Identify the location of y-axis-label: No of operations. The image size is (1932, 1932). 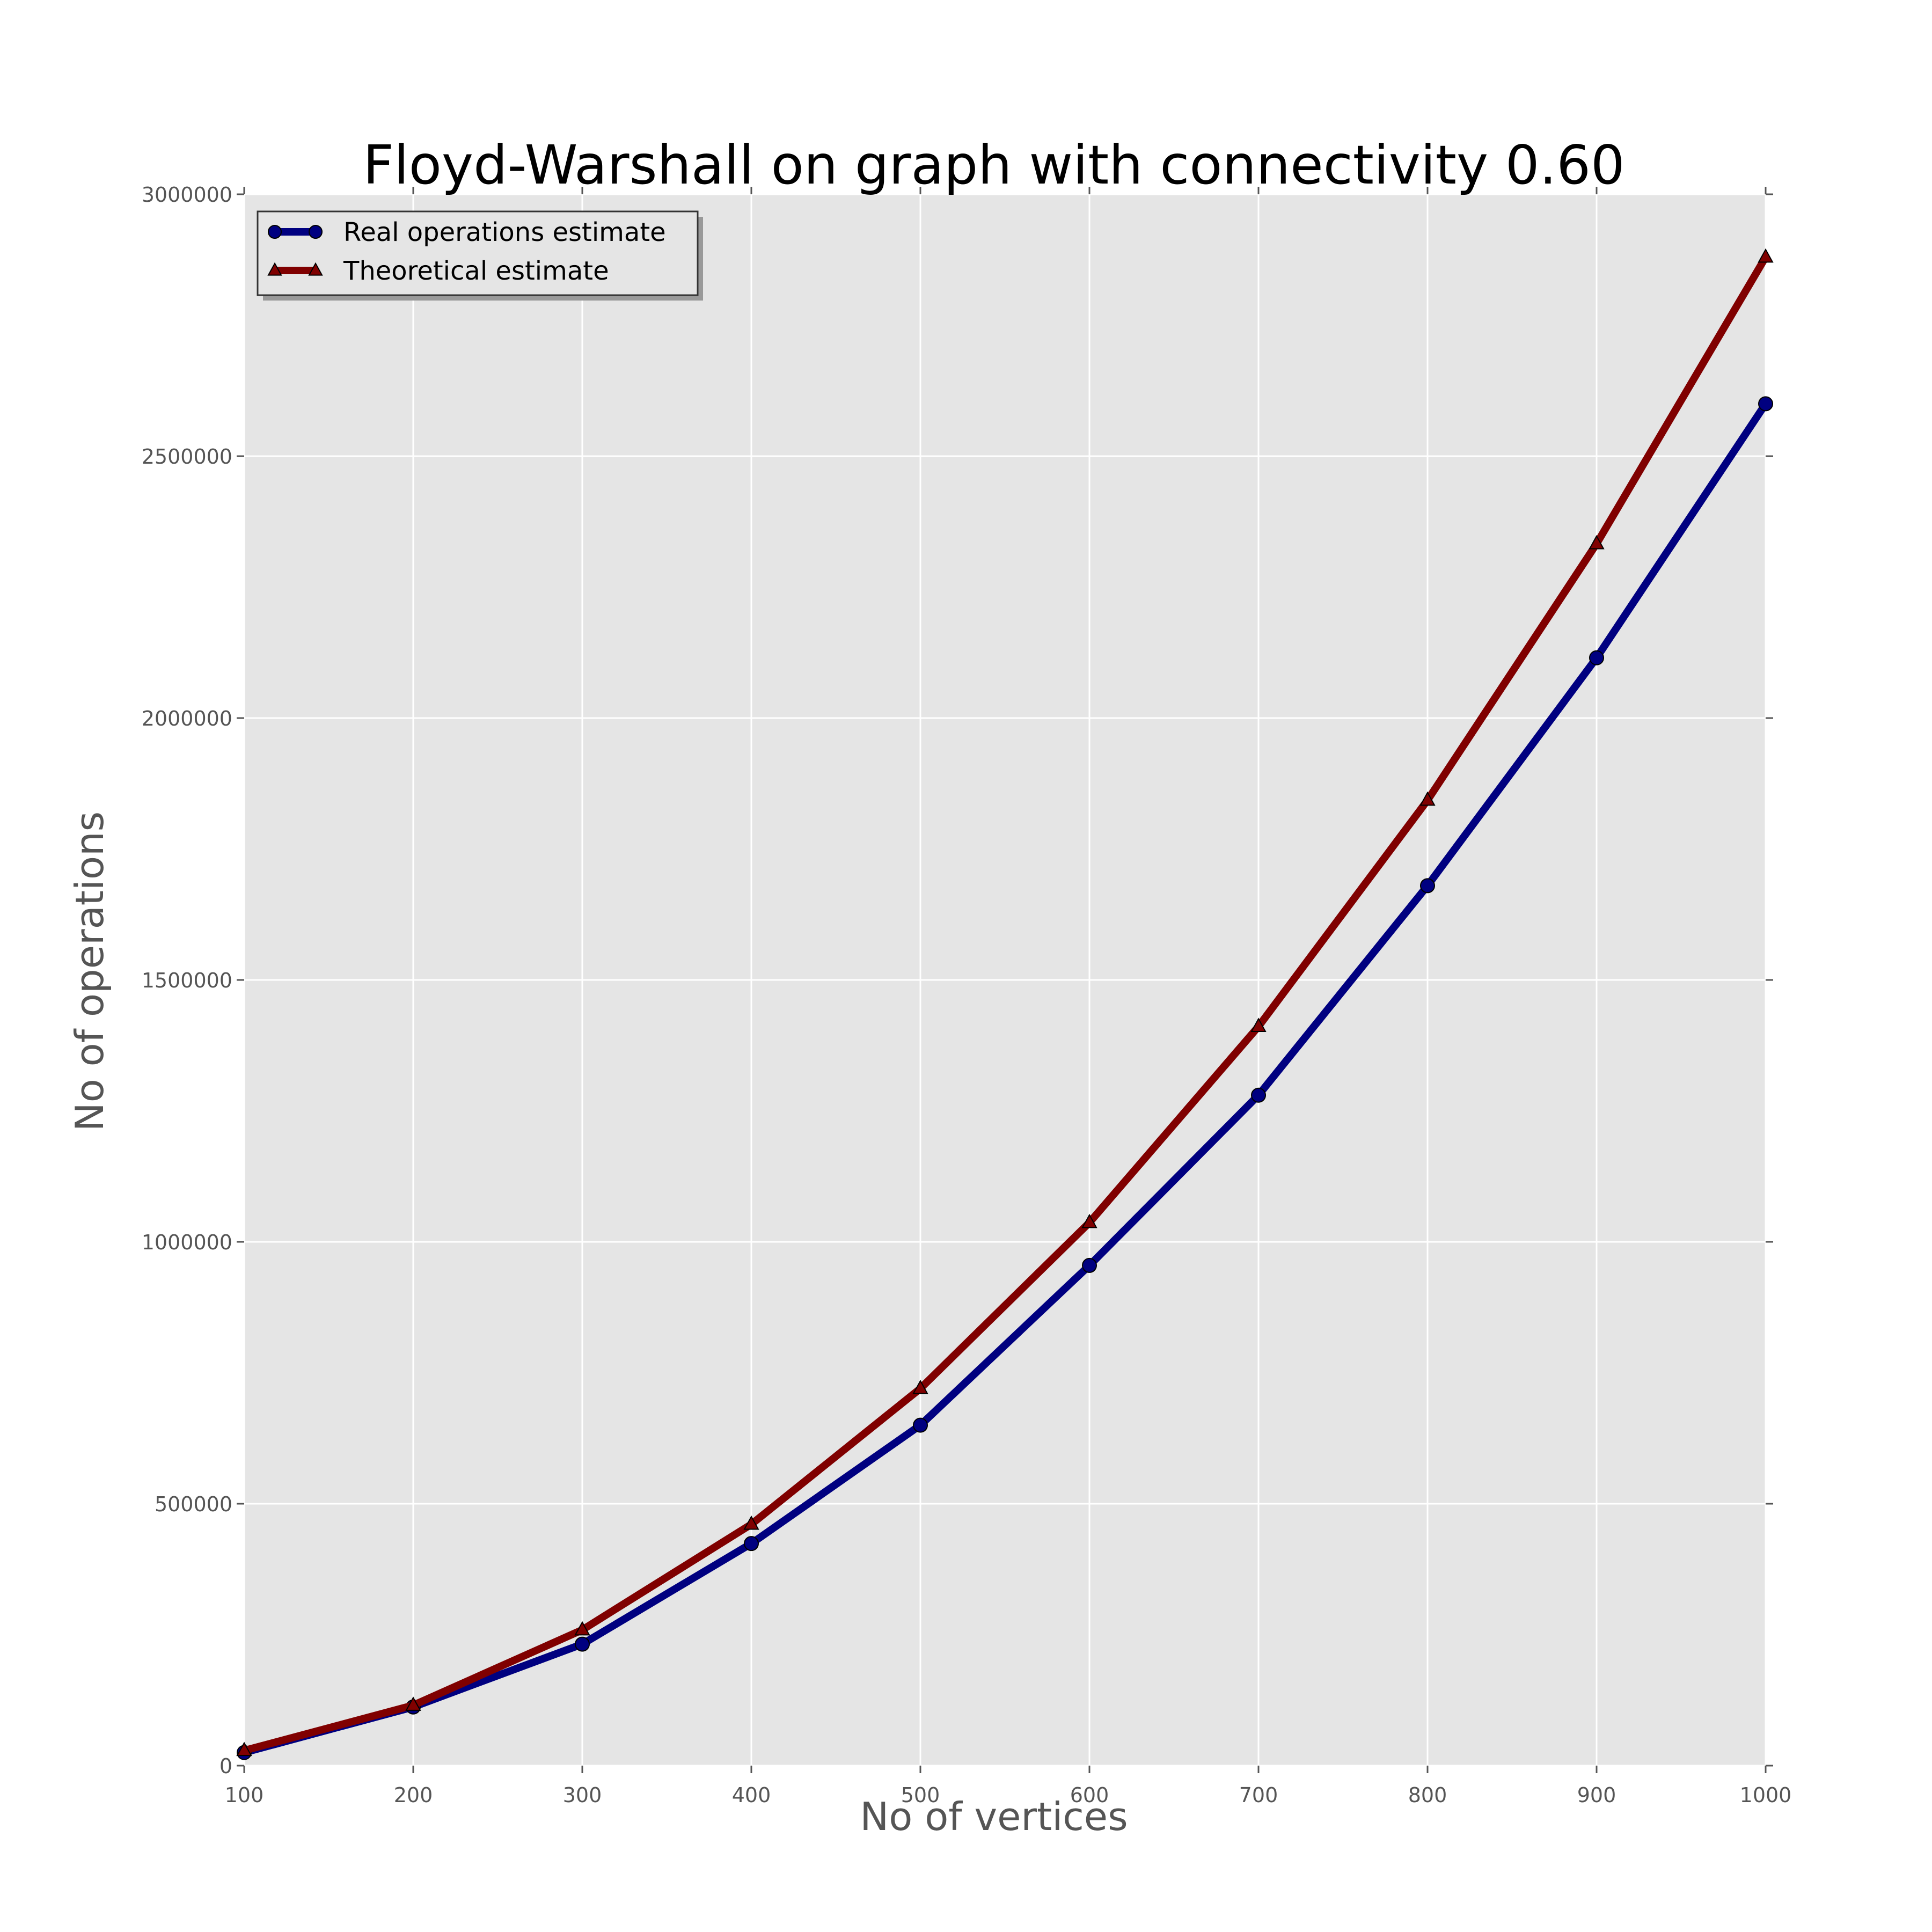
(89, 971).